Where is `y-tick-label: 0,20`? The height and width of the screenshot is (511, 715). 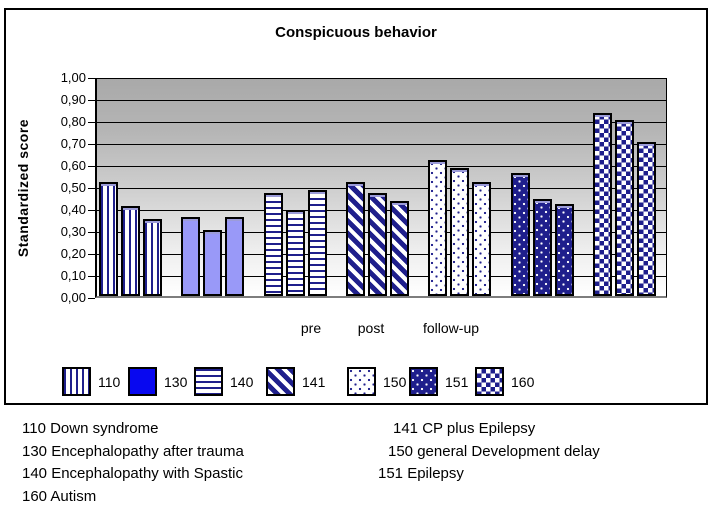 y-tick-label: 0,20 is located at coordinates (73, 253).